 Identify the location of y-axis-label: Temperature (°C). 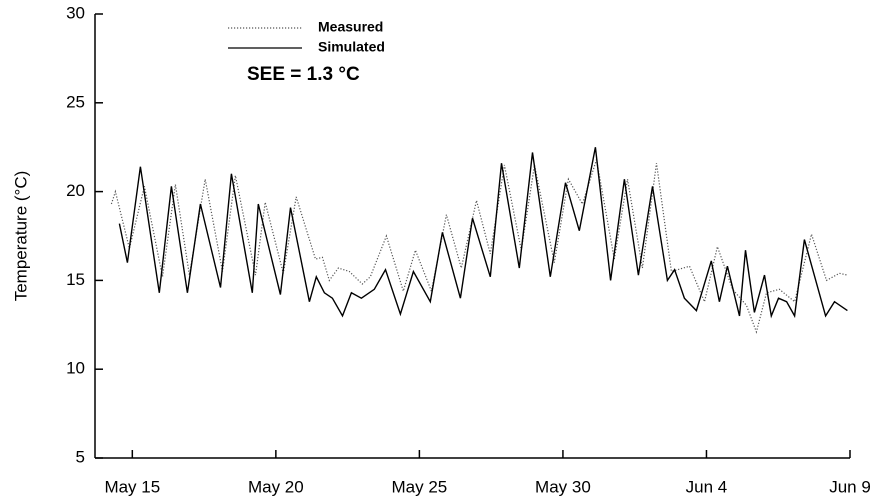
(20, 236).